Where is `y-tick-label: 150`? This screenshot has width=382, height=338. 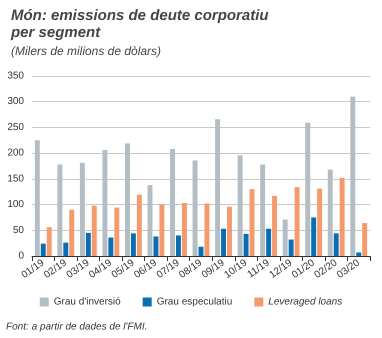 y-tick-label: 150 is located at coordinates (15, 178).